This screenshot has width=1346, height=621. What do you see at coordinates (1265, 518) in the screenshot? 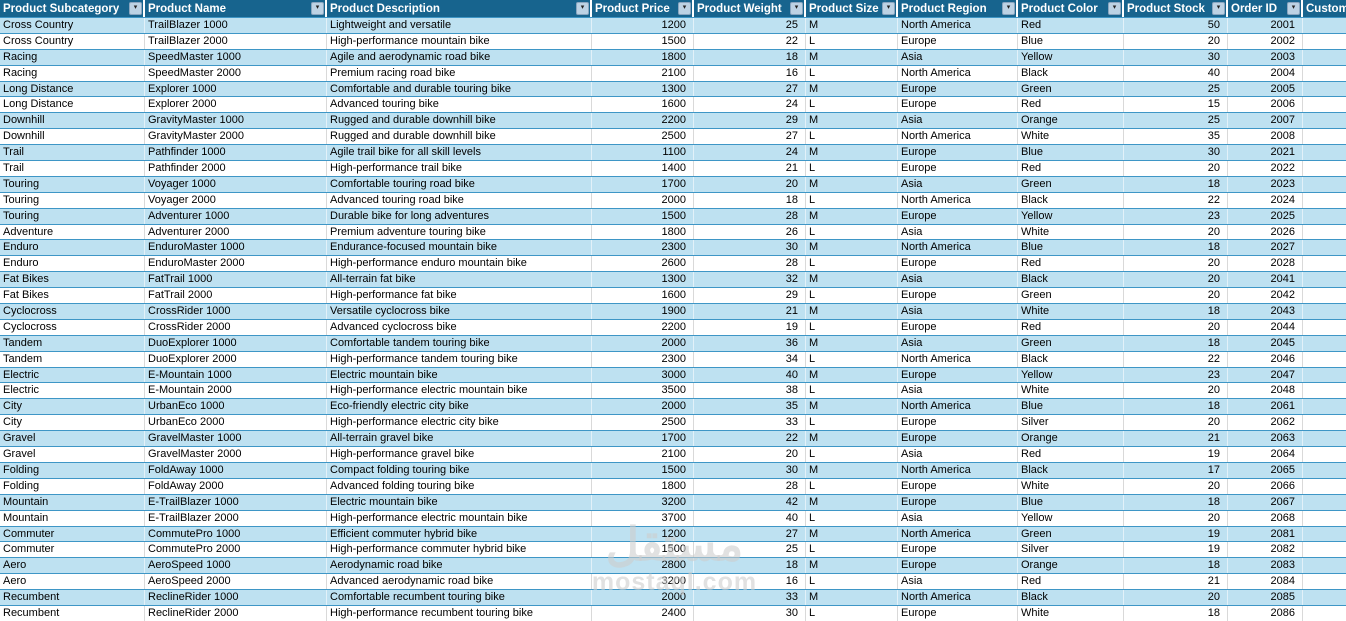
I see `cell-order-id: 2068` at bounding box center [1265, 518].